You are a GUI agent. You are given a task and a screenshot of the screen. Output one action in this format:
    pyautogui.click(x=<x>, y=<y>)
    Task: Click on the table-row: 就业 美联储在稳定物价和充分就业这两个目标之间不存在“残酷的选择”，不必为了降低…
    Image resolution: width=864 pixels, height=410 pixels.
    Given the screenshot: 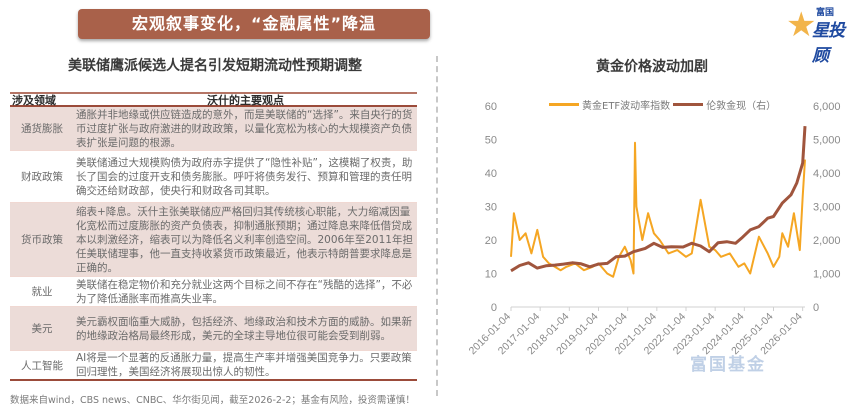 What is the action you would take?
    pyautogui.click(x=213, y=292)
    